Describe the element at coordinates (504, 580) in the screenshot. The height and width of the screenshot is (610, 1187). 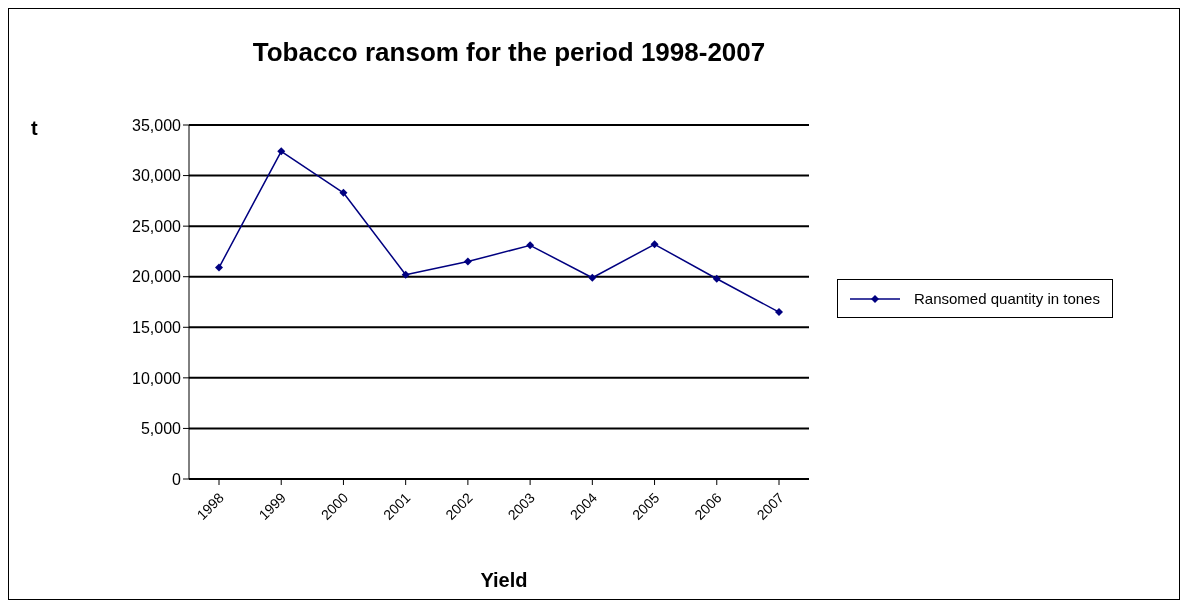
I see `x-axis-title: Yield` at that location.